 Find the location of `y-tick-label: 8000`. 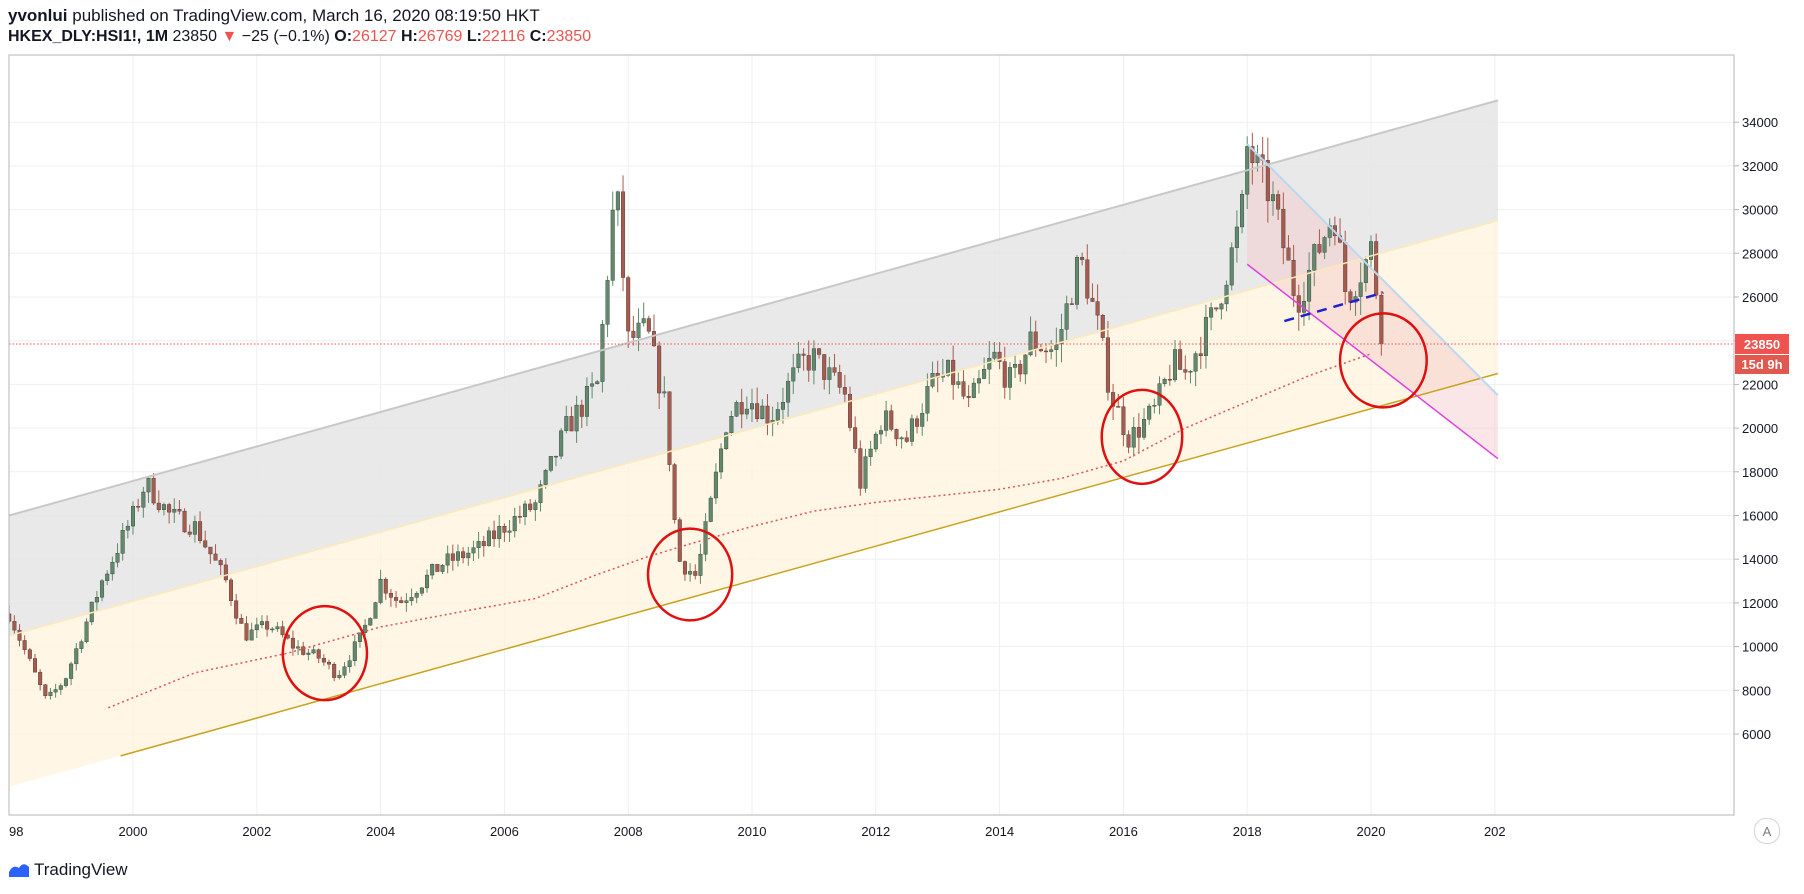

y-tick-label: 8000 is located at coordinates (1756, 690).